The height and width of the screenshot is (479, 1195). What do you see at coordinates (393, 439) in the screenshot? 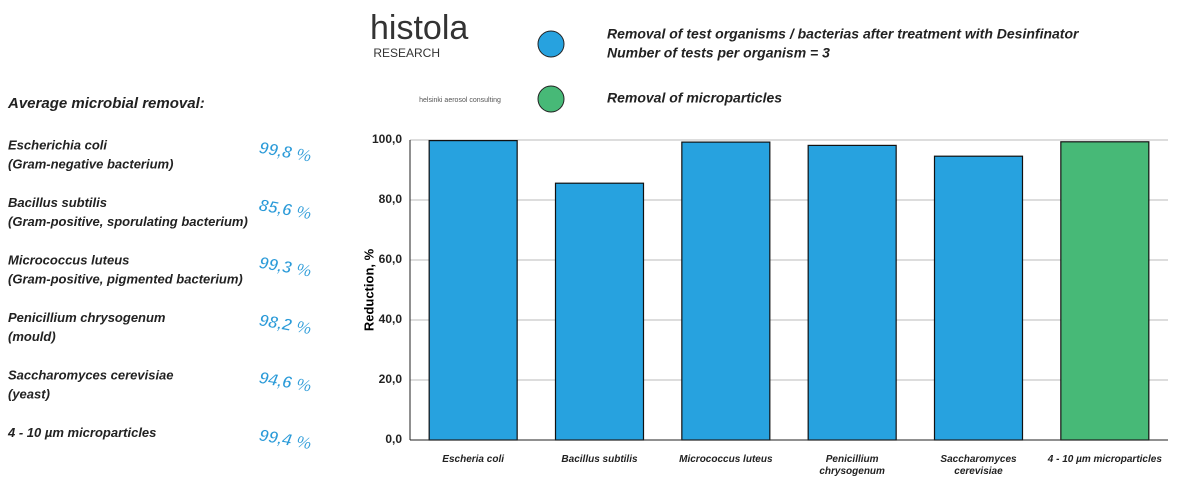
I see `y-tick-label: 0,0` at bounding box center [393, 439].